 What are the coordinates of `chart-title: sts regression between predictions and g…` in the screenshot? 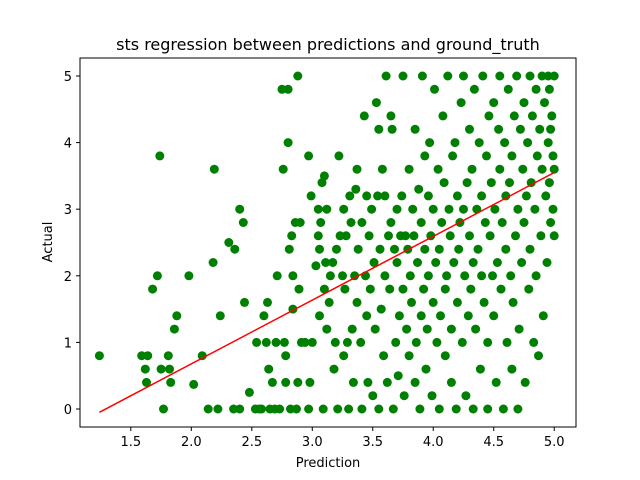 It's located at (328, 45).